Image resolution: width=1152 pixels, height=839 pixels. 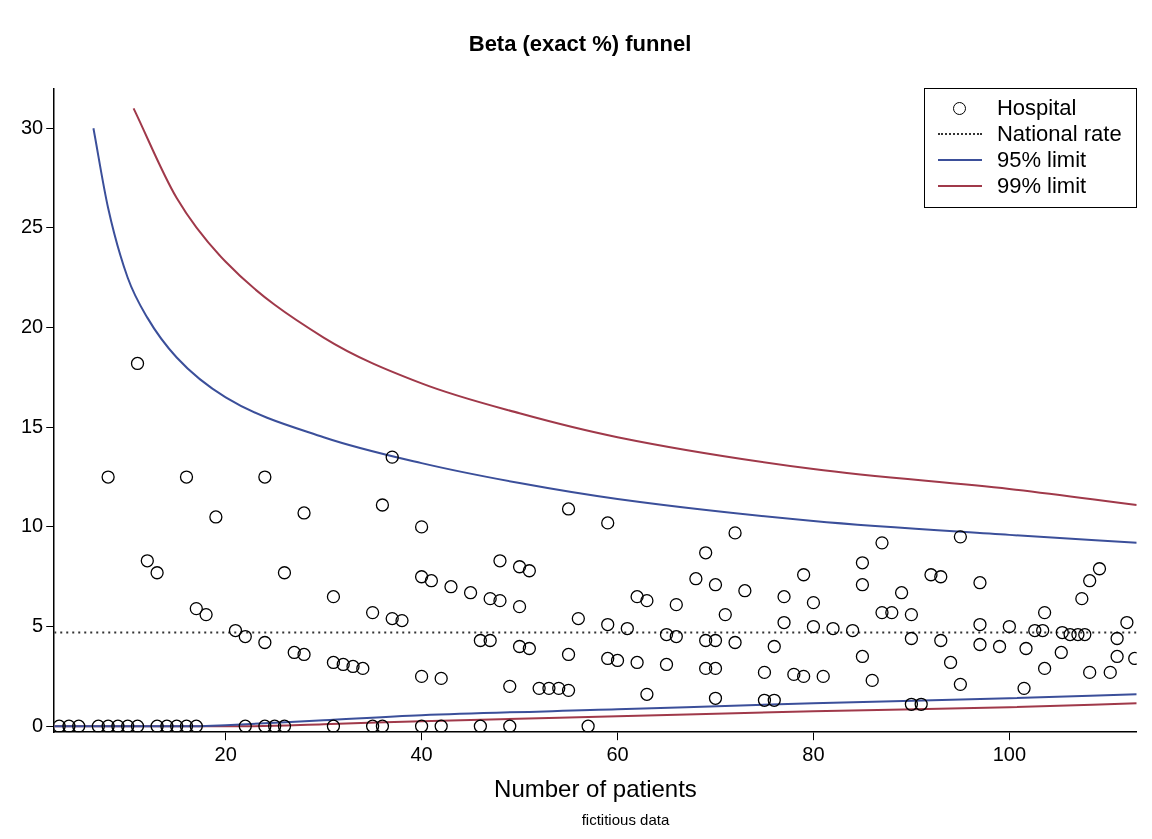 What do you see at coordinates (32, 226) in the screenshot?
I see `y-tick-label: 25` at bounding box center [32, 226].